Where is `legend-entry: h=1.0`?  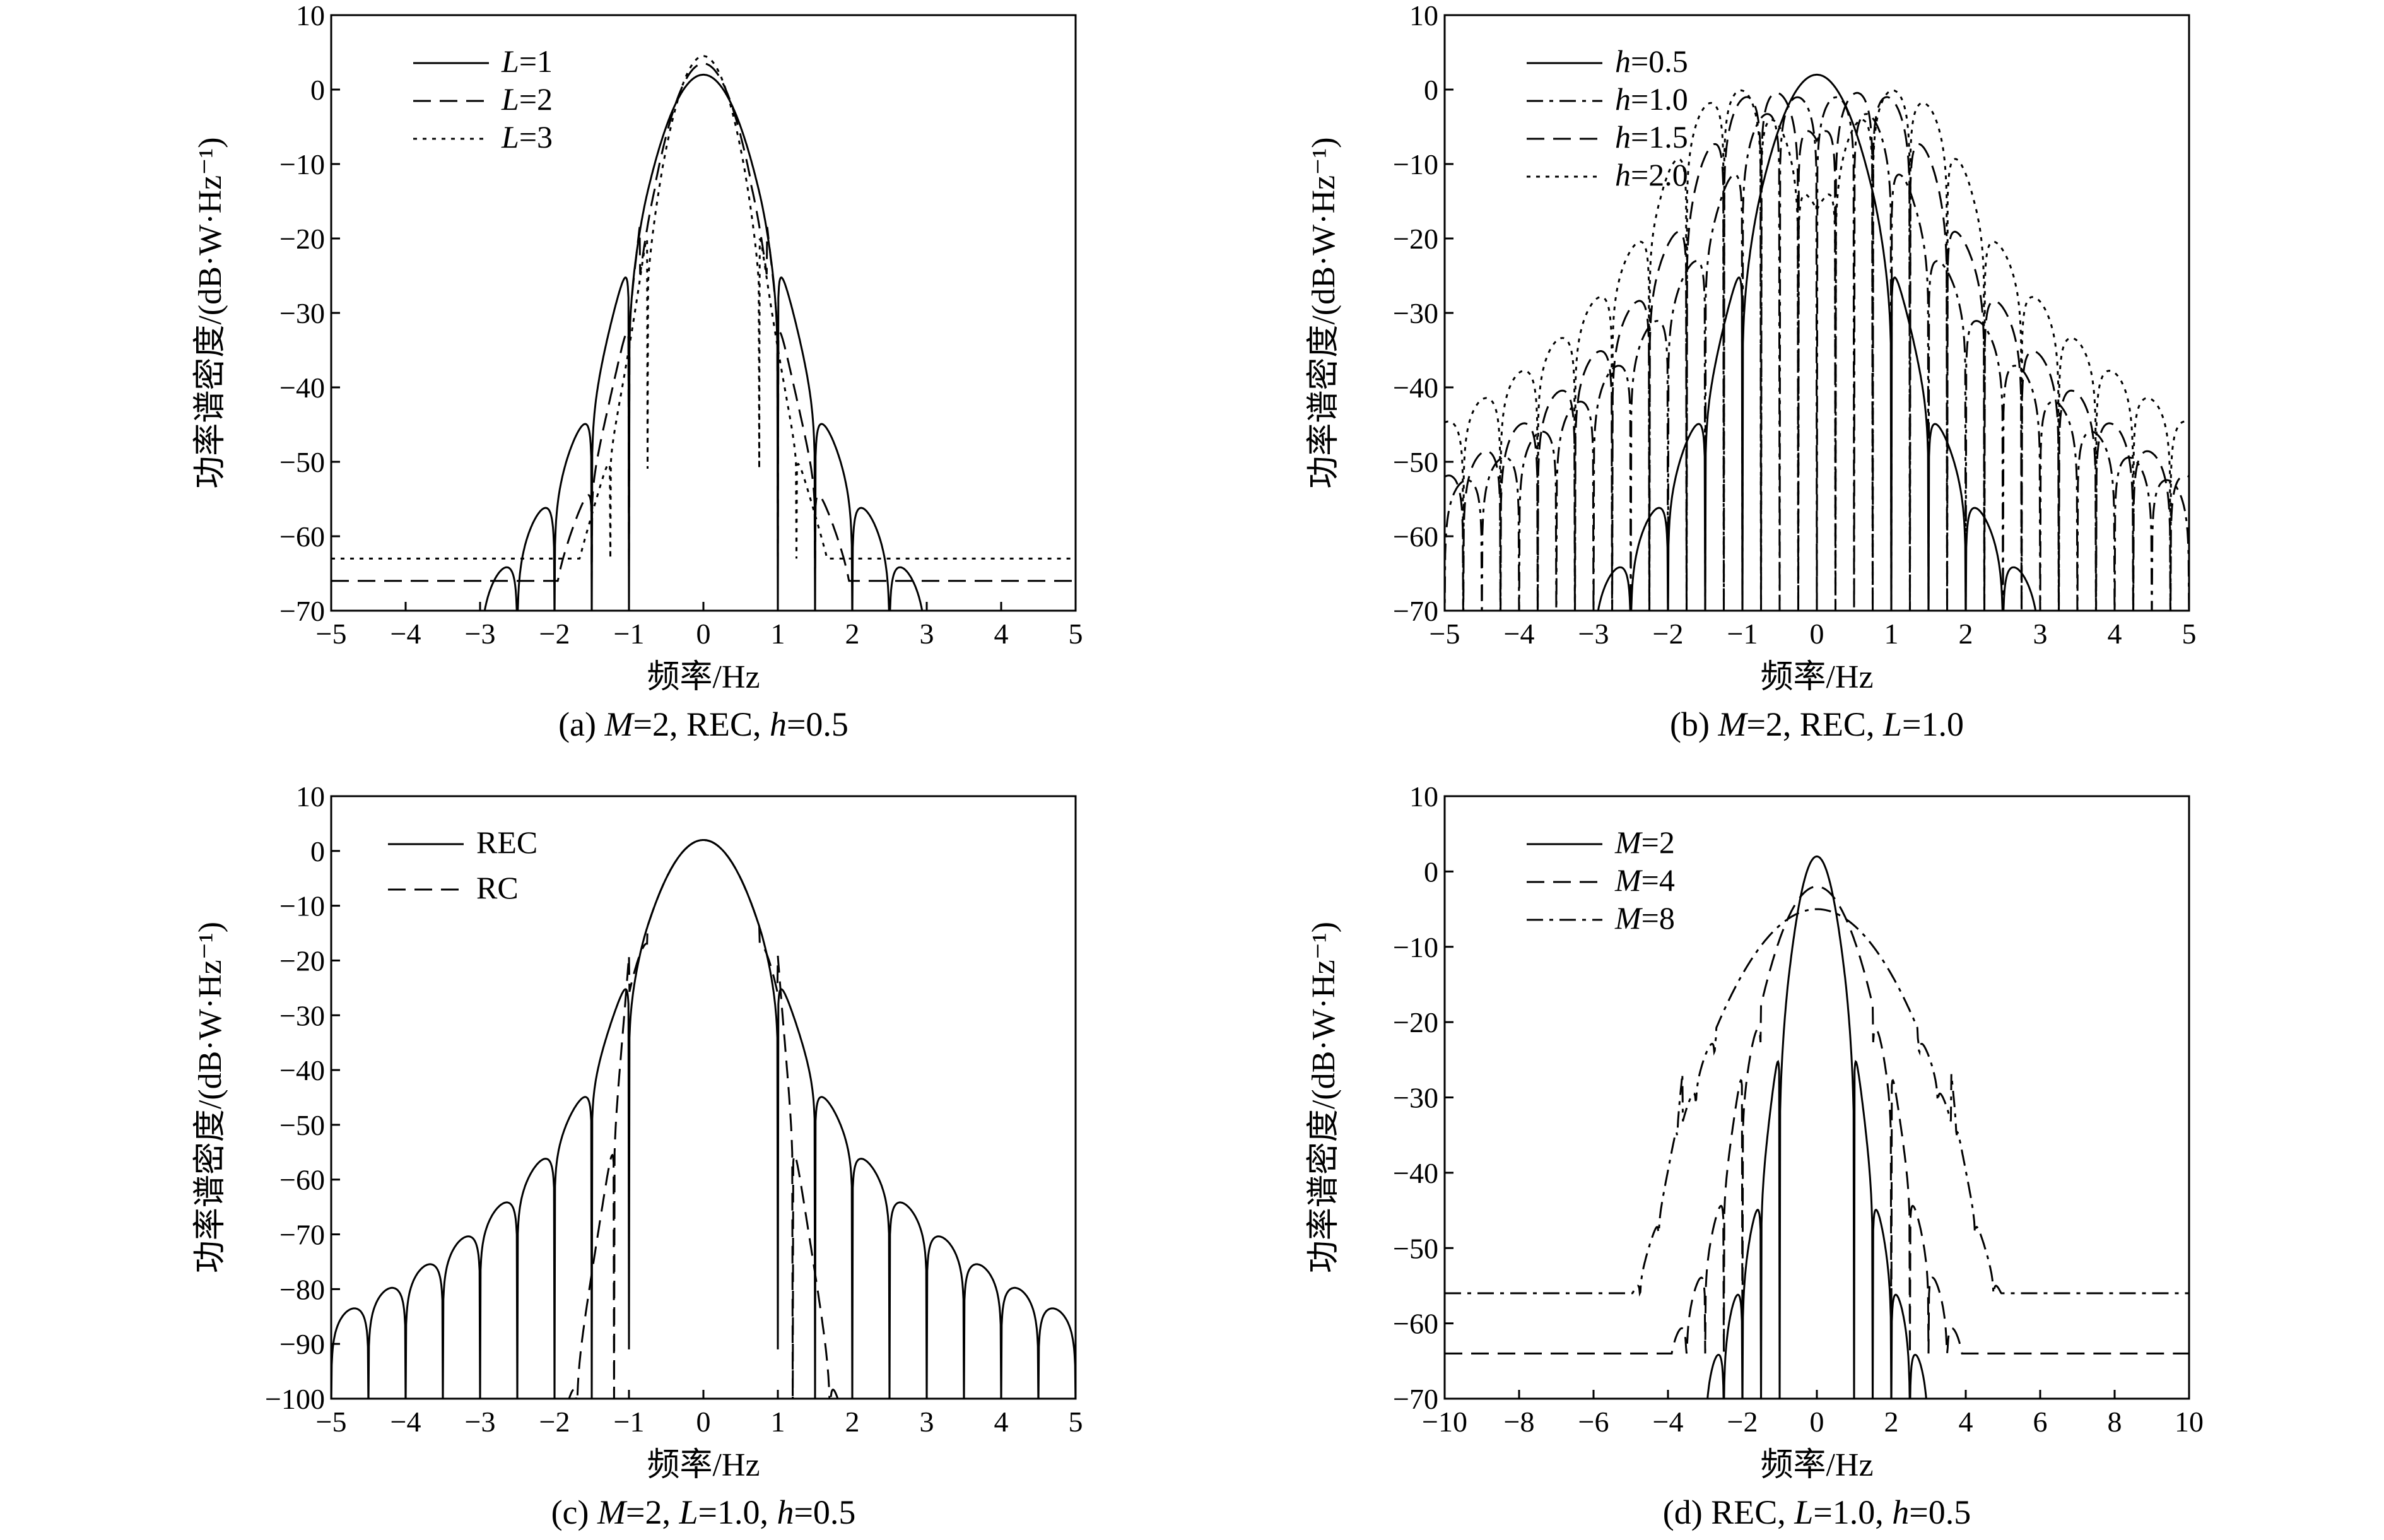
legend-entry: h=1.0 is located at coordinates (1651, 99).